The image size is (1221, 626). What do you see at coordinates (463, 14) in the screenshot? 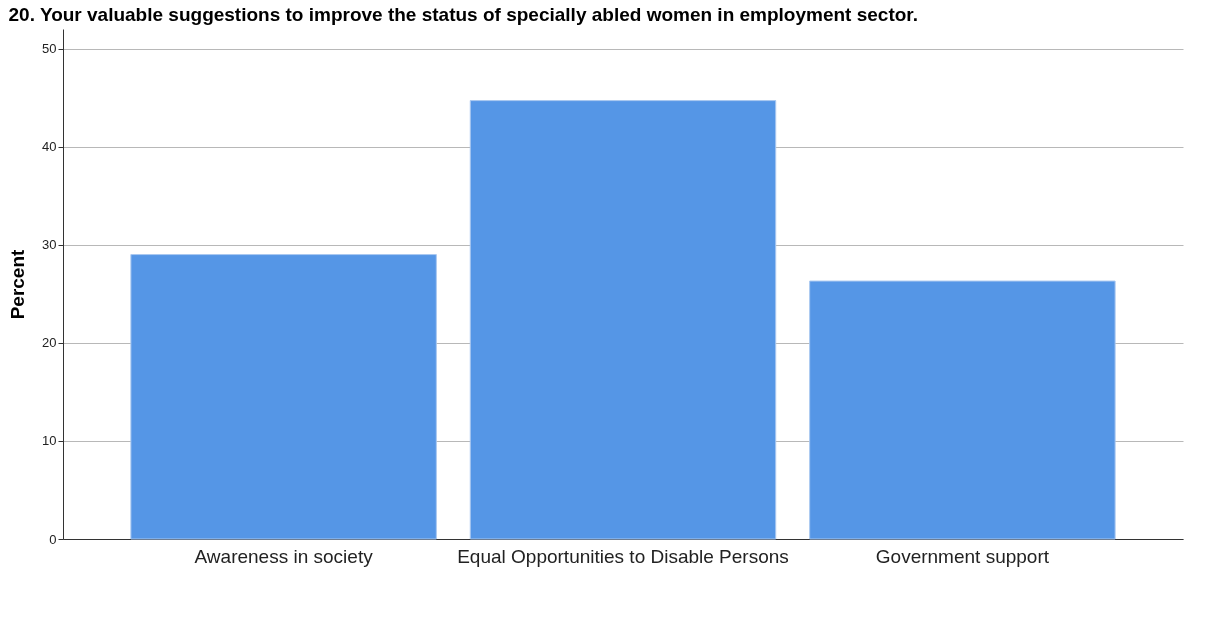
I see `chart-title: 20. Your valuable suggestions to improve the status of specially abled women in employment sector.` at bounding box center [463, 14].